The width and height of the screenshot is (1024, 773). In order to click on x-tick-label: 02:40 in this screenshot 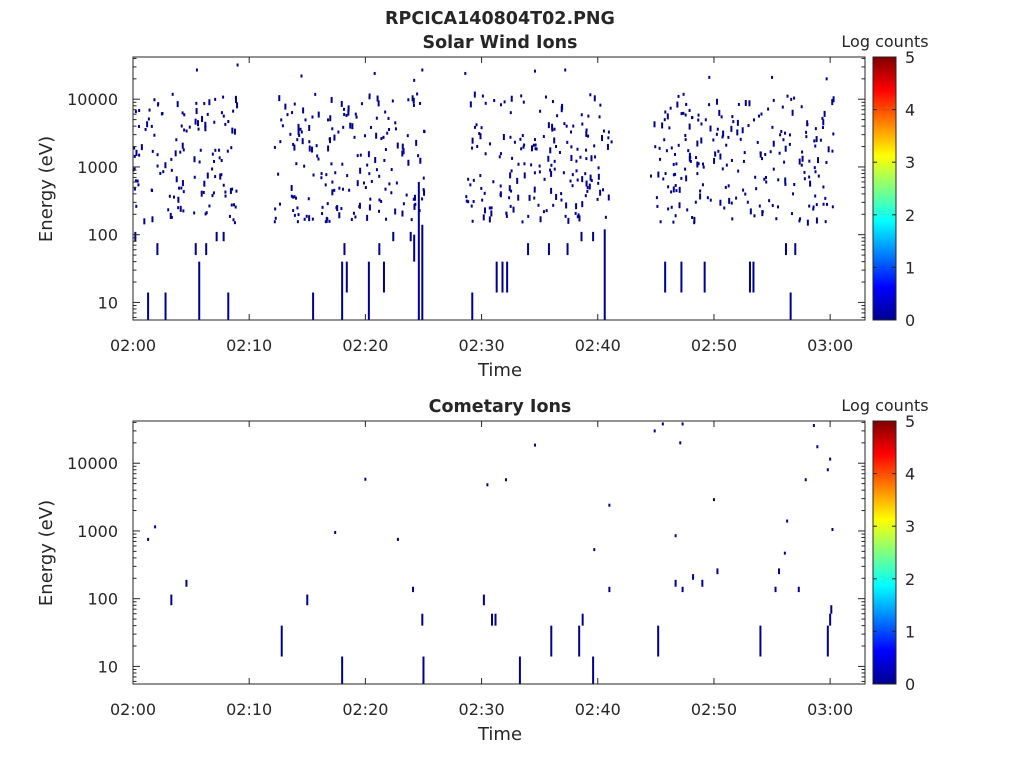, I will do `click(598, 709)`.